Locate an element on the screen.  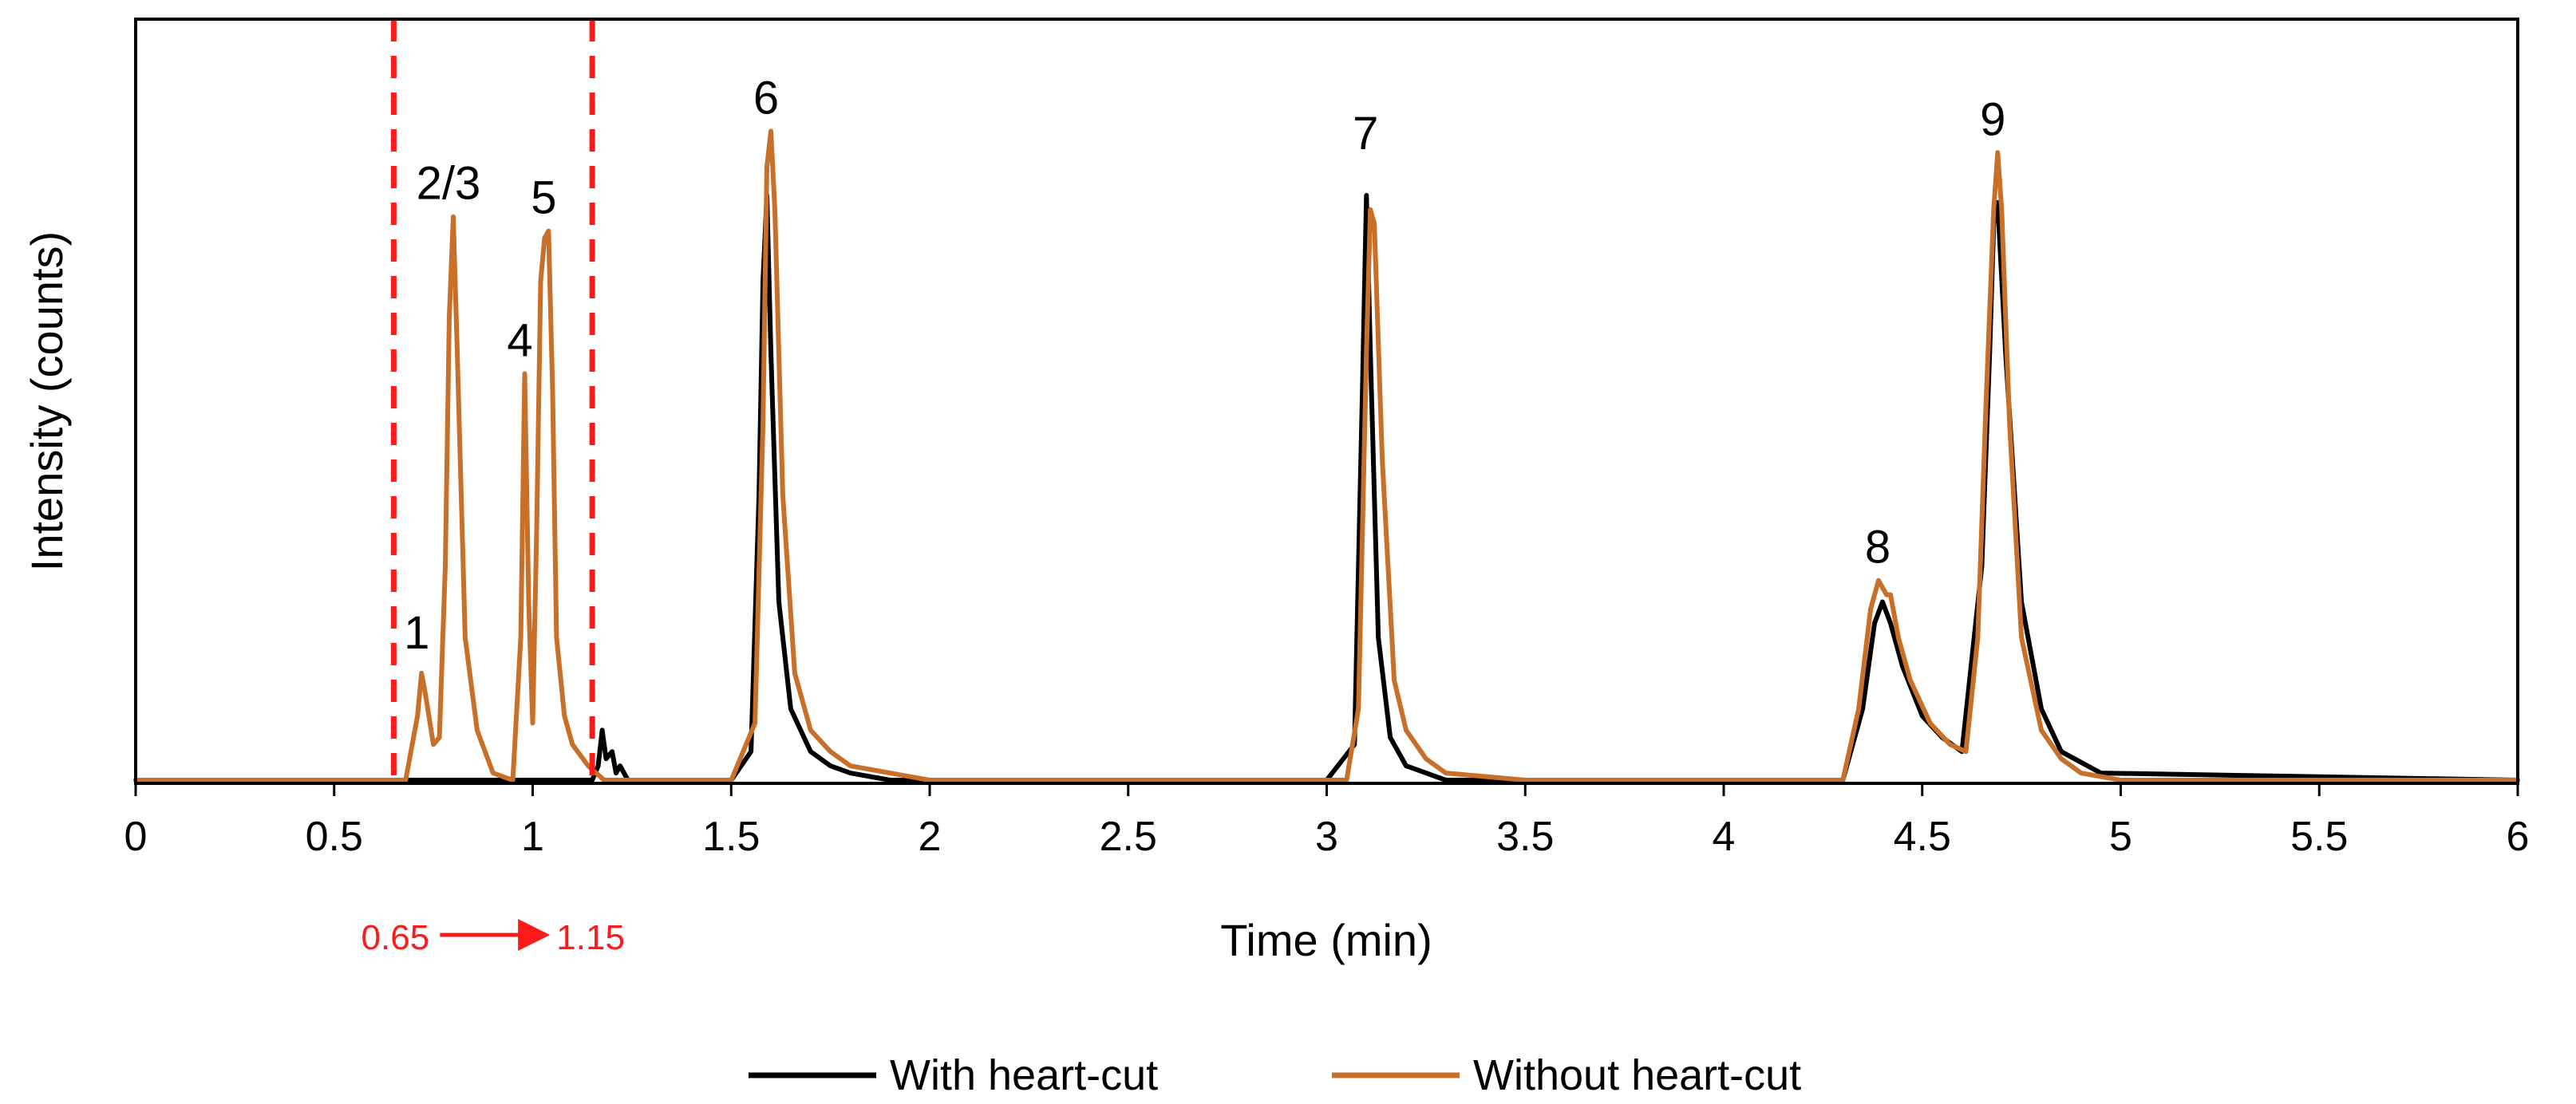
legend-label-without-heart-cut: Without heart-cut is located at coordinates (1637, 1075).